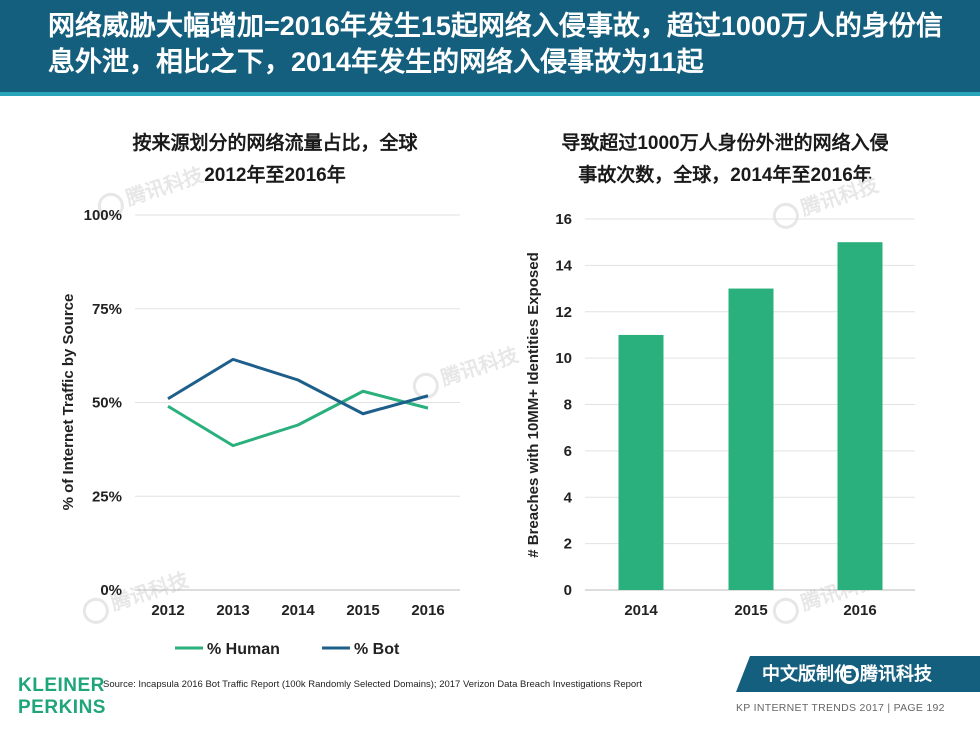  Describe the element at coordinates (725, 160) in the screenshot. I see `right-chart-title: 导致超过1000万人身份外泄的网络入侵 事故次数，全球，2014年至2016年` at that location.